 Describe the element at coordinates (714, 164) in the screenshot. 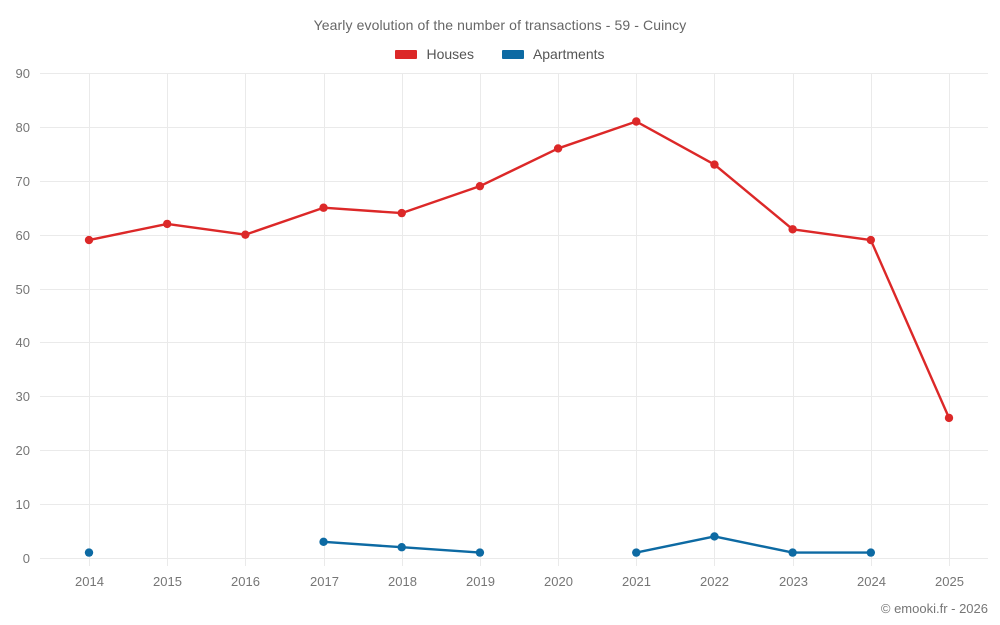

I see `data-point-houses-2022` at that location.